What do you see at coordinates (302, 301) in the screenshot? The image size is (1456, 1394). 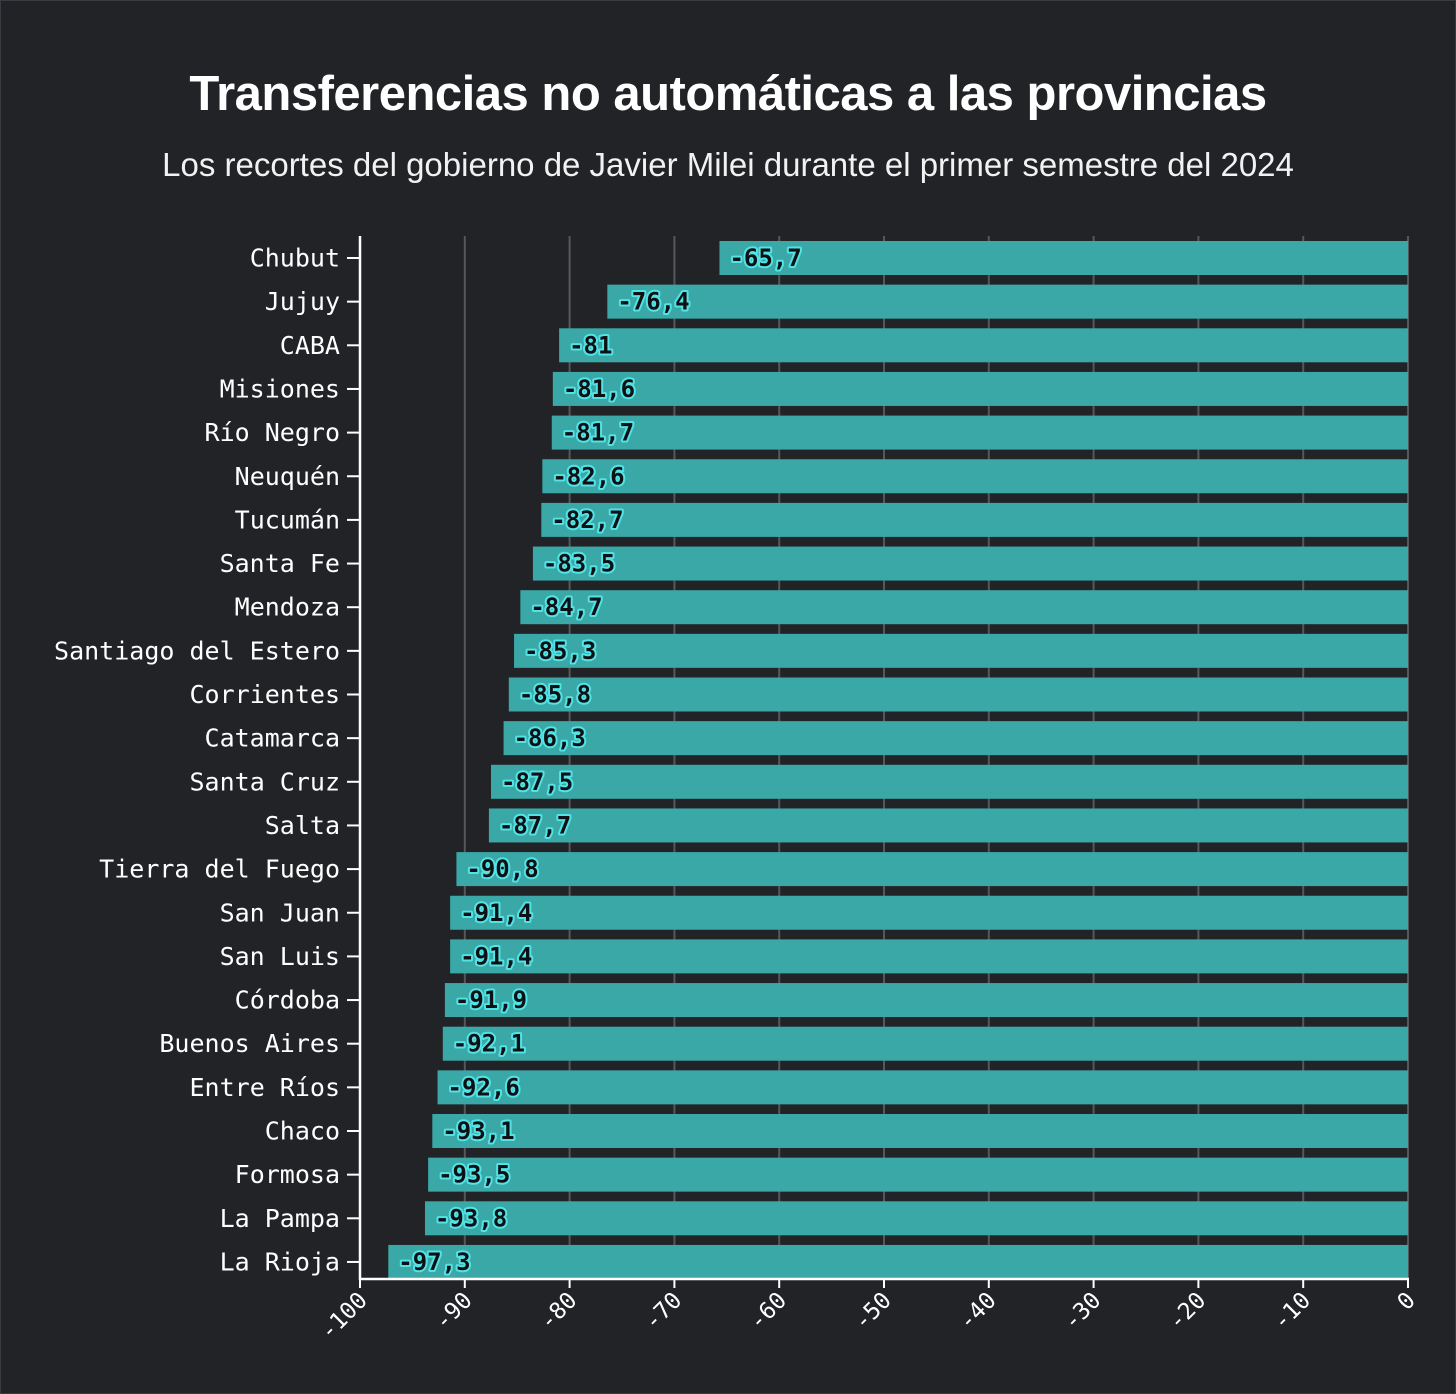 I see `category-label: Jujuy` at bounding box center [302, 301].